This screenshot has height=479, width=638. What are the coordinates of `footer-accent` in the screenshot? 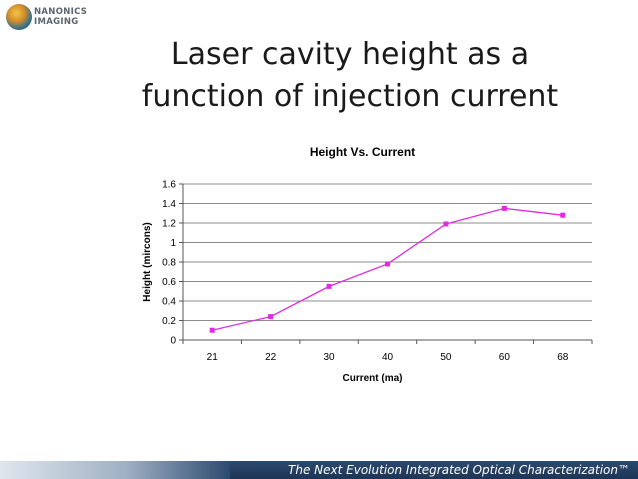 It's located at (115, 470).